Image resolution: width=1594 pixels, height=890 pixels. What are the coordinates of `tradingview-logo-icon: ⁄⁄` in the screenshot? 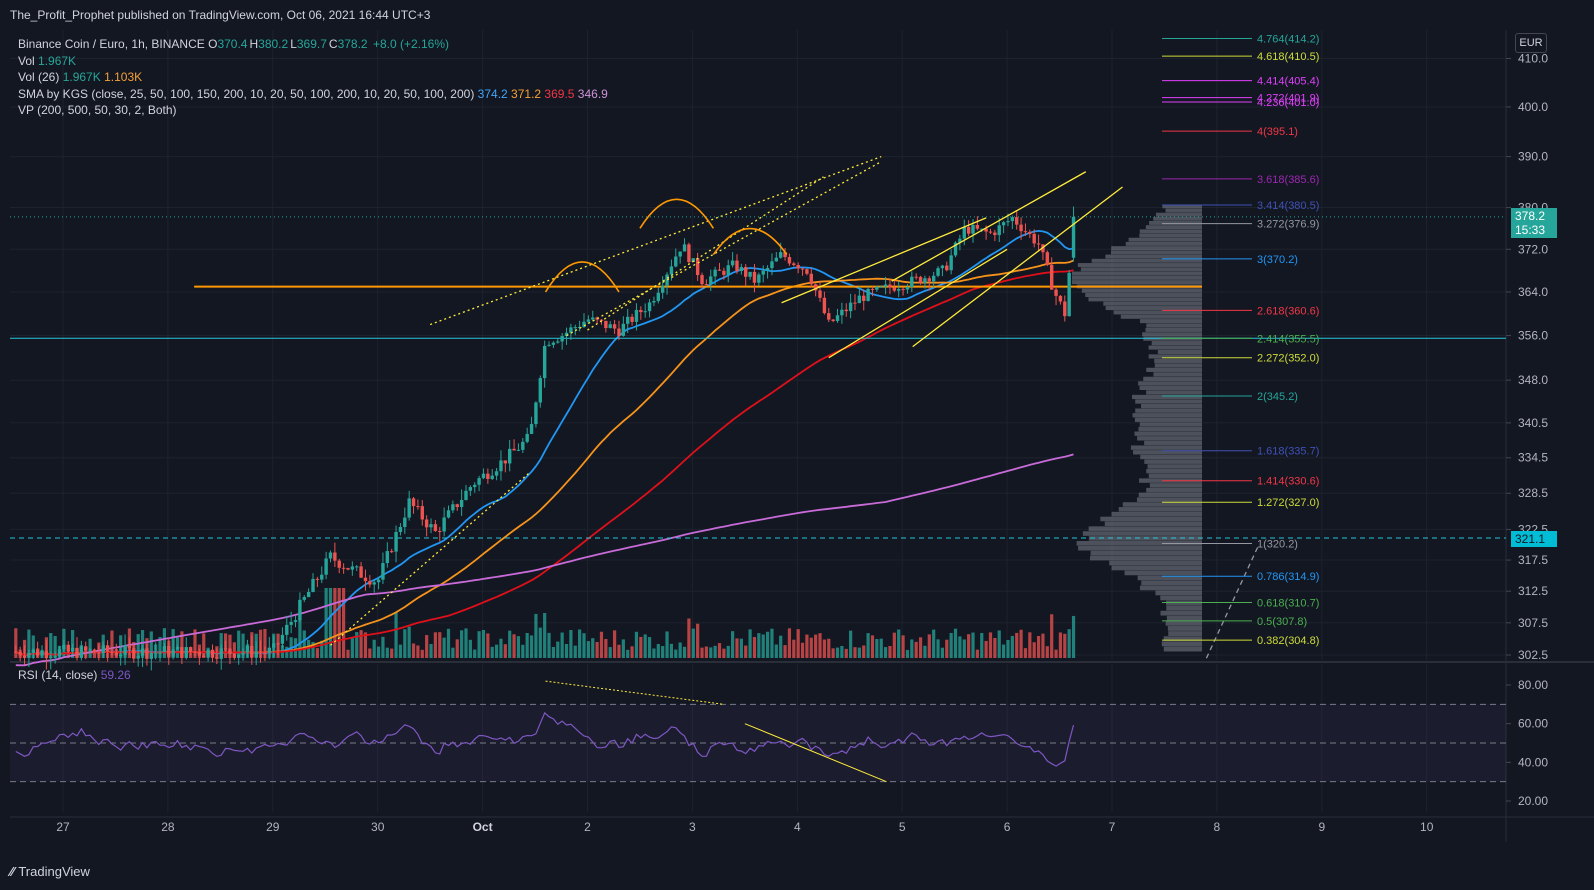 It's located at (12, 871).